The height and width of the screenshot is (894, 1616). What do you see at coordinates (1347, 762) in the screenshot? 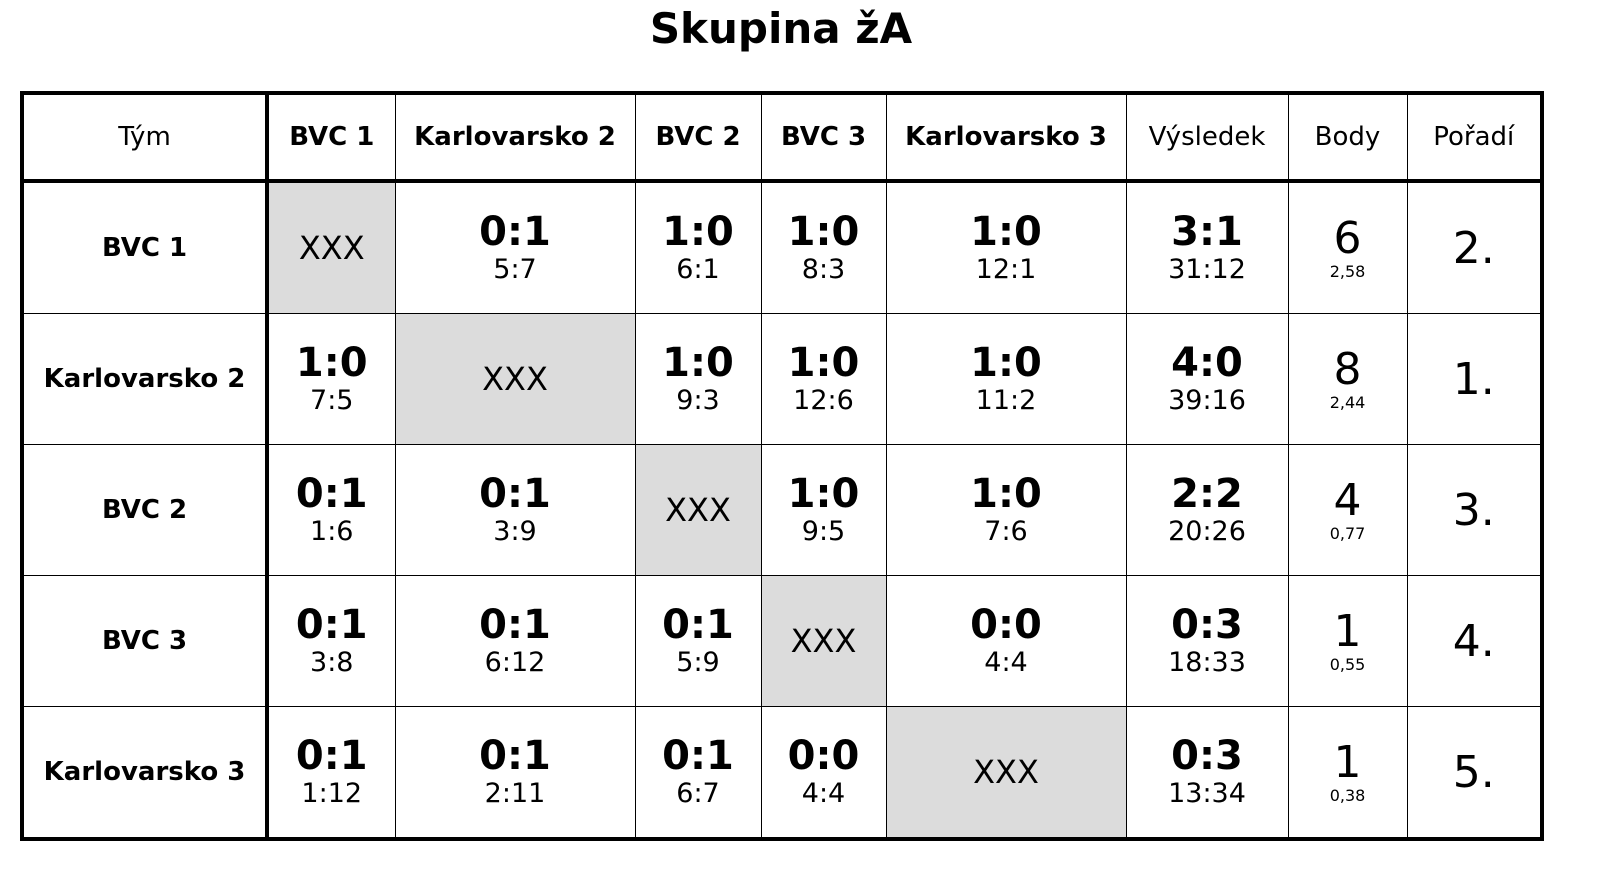
I see `main-value: 1` at bounding box center [1347, 762].